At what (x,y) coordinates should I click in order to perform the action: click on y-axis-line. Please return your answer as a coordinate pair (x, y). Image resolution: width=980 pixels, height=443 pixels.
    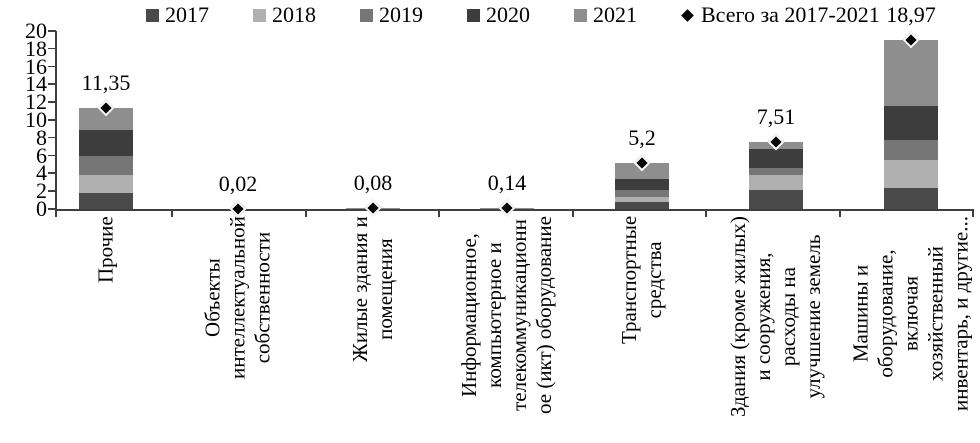
    Looking at the image, I should click on (56, 121).